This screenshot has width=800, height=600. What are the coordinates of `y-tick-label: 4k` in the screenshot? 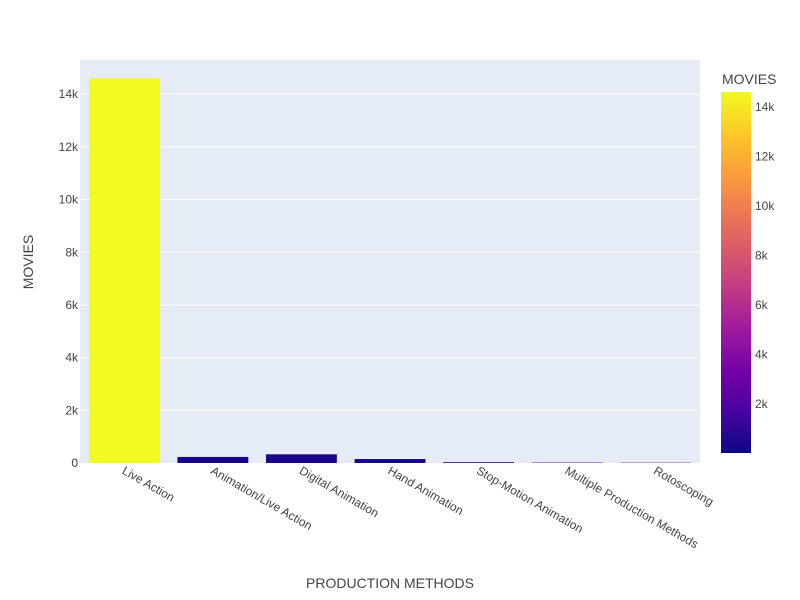 It's located at (72, 358).